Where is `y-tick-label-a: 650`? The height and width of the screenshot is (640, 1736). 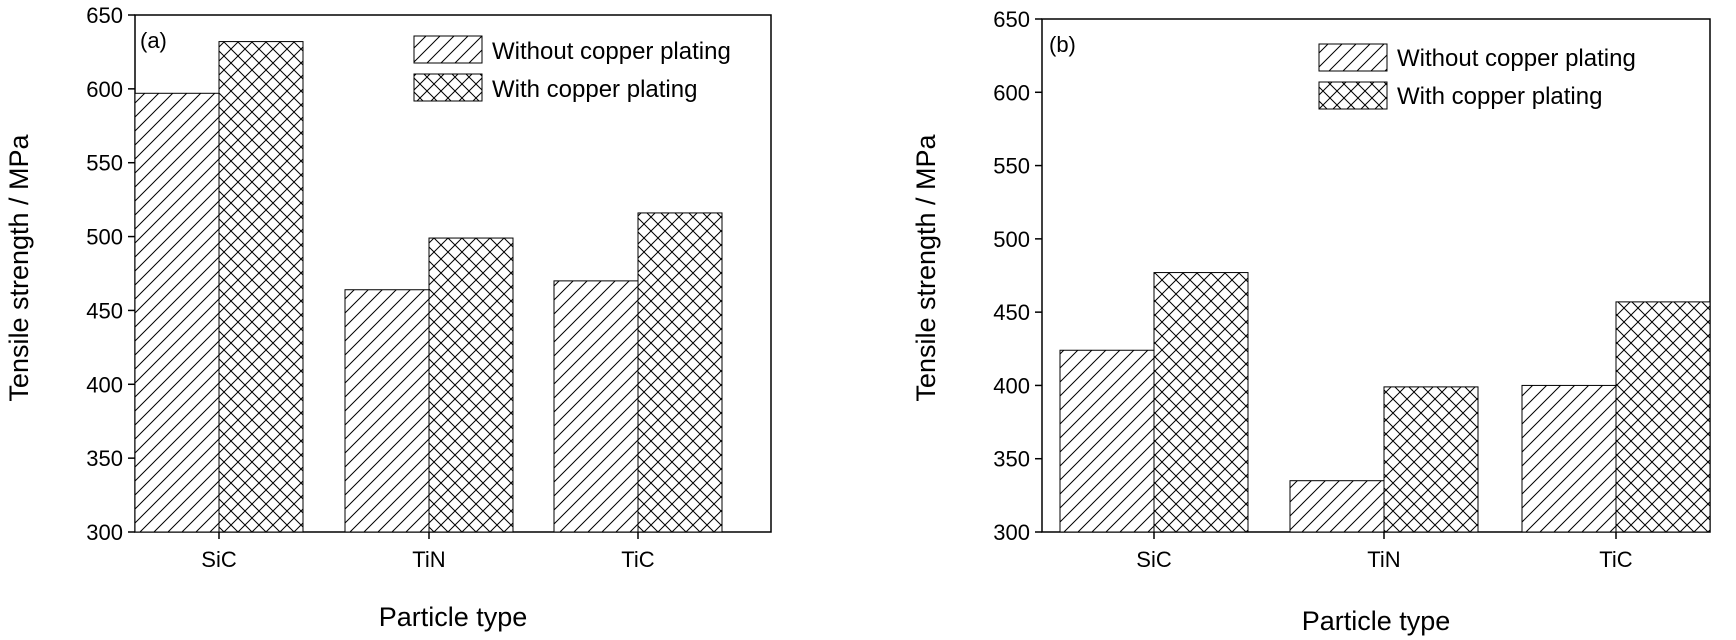
y-tick-label-a: 650 is located at coordinates (104, 15).